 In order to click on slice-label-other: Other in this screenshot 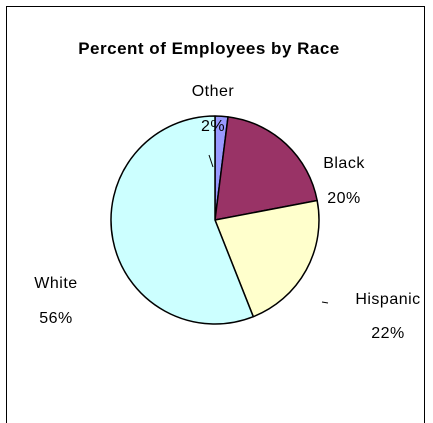, I will do `click(213, 91)`.